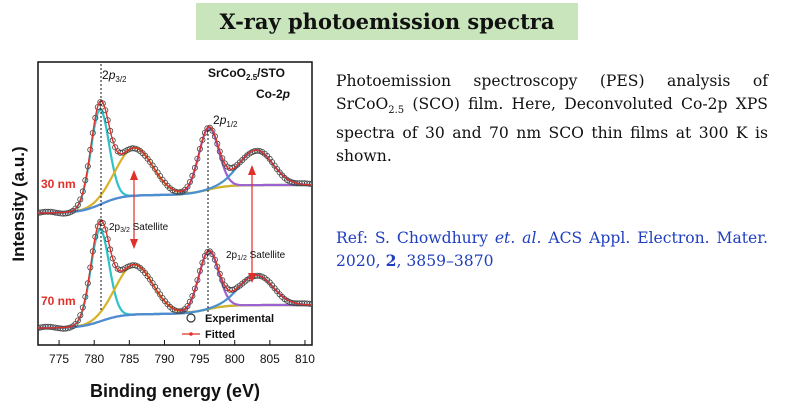  What do you see at coordinates (175, 391) in the screenshot?
I see `x-axis-label: Binding energy (eV)` at bounding box center [175, 391].